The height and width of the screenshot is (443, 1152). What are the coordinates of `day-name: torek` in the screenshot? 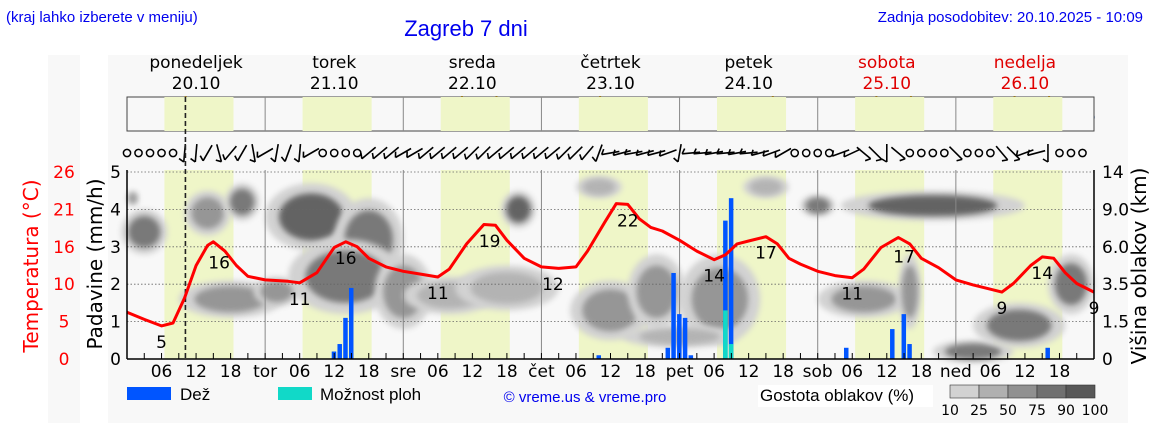 It's located at (334, 63).